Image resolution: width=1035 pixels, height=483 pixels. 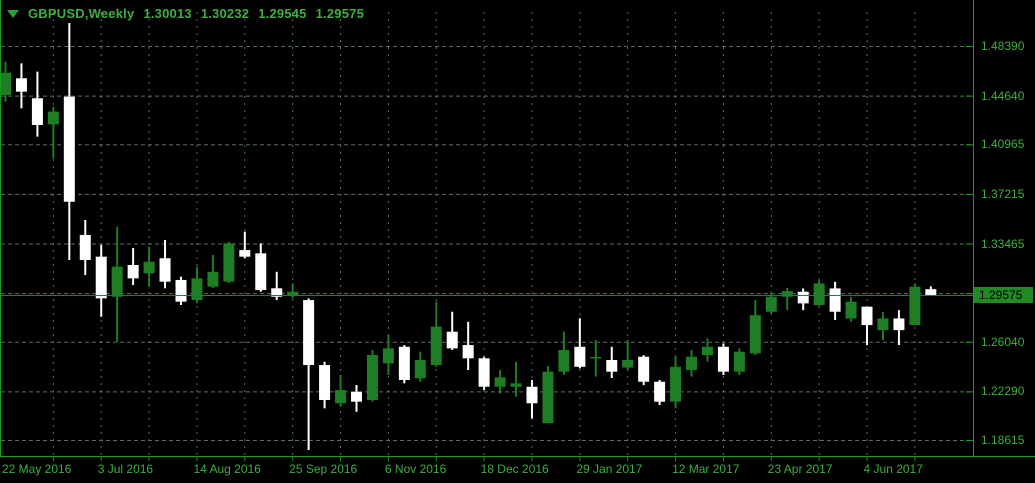 I want to click on price-axis-label: 1.22290, so click(x=1003, y=391).